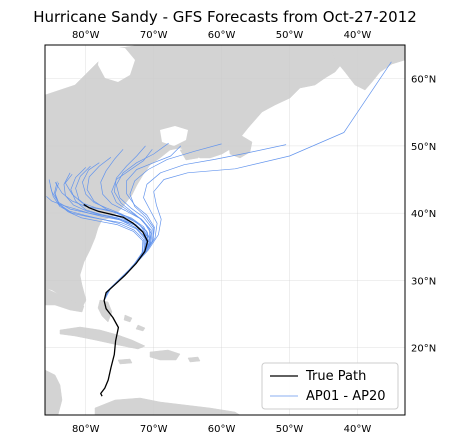  I want to click on jamaica, so click(125, 361).